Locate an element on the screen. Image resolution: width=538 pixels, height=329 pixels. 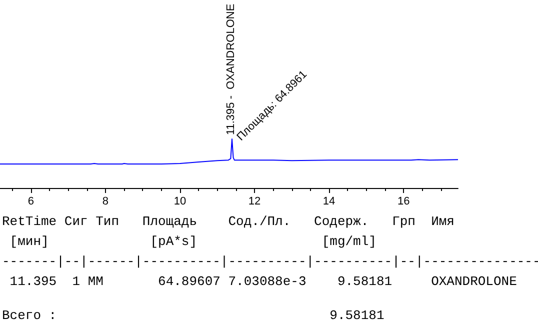
text: Всего : 9.58181 is located at coordinates (194, 316).